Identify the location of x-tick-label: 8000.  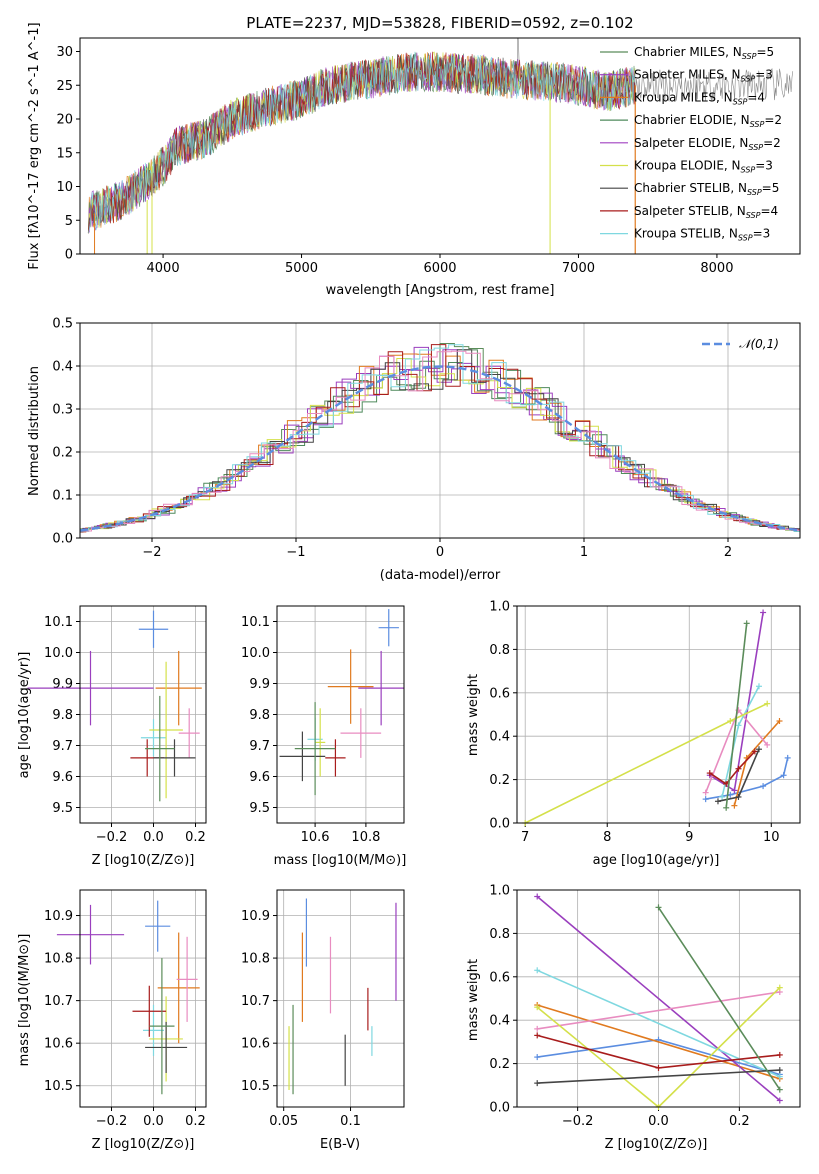
(716, 268).